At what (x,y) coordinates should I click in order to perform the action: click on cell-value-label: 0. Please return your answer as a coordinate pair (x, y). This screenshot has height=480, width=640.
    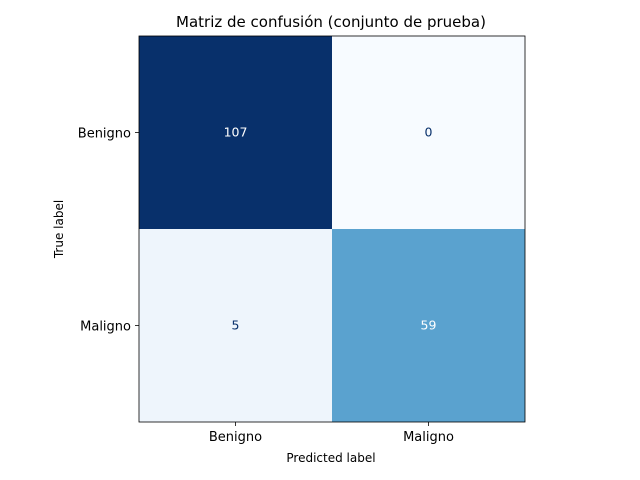
    Looking at the image, I should click on (429, 132).